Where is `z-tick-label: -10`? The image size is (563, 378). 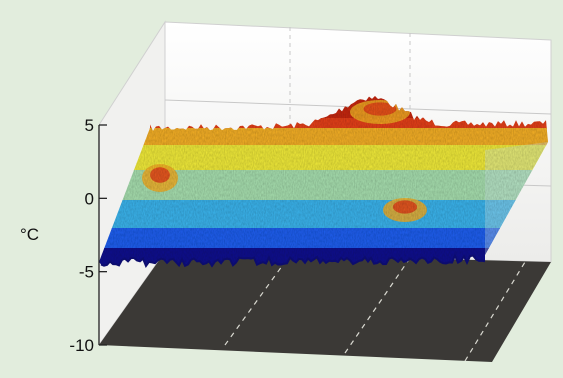
z-tick-label: -10 is located at coordinates (81, 345).